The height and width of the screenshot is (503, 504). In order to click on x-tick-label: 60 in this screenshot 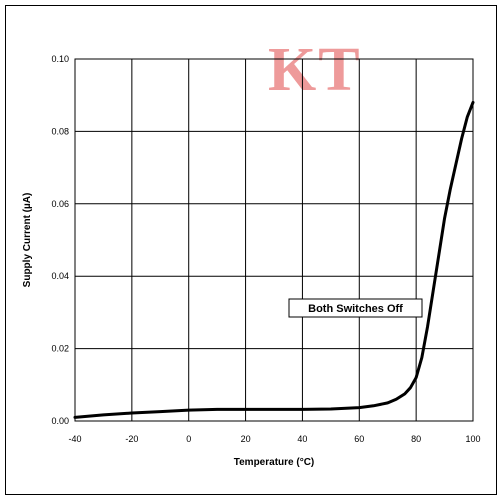, I will do `click(359, 439)`.